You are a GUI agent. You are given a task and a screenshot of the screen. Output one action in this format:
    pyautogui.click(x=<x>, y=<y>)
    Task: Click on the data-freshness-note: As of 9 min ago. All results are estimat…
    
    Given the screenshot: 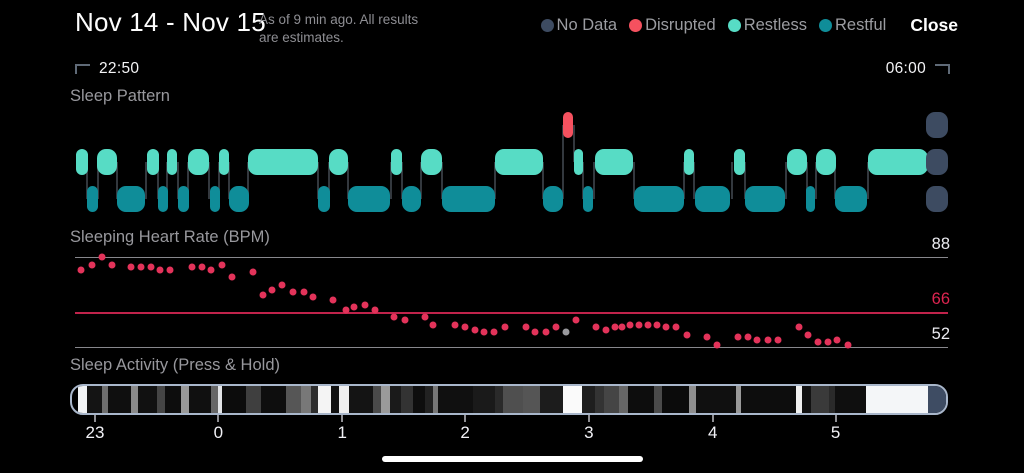 What is the action you would take?
    pyautogui.click(x=339, y=28)
    